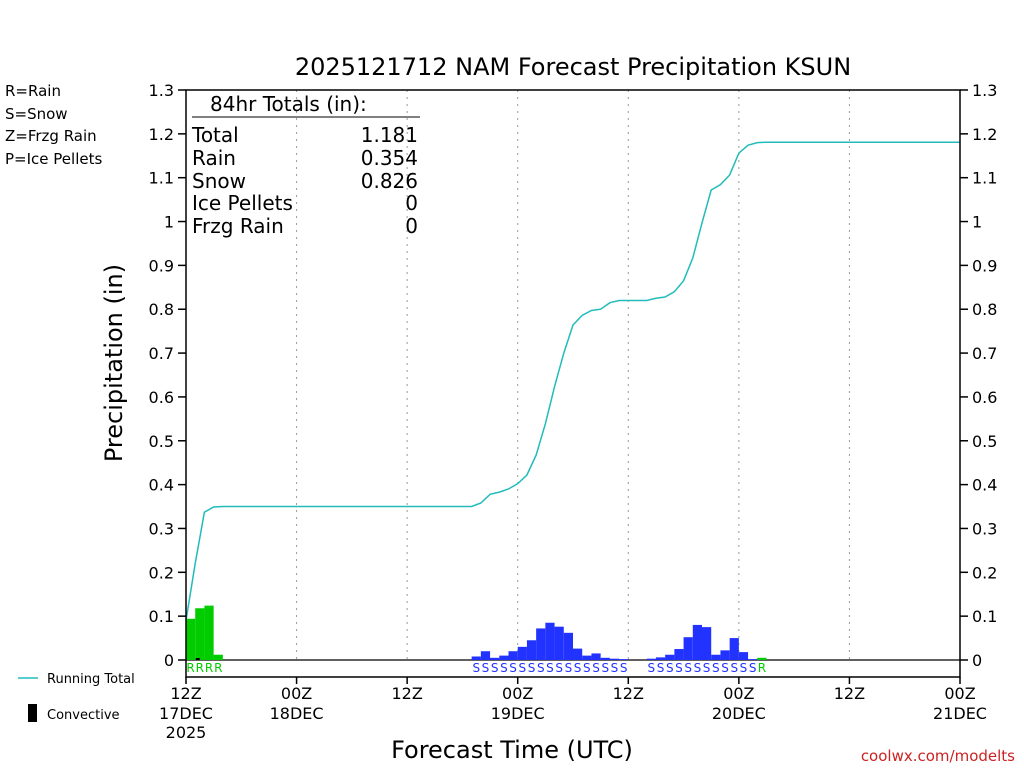  Describe the element at coordinates (161, 309) in the screenshot. I see `y-tick-label-left: 0.8` at that location.